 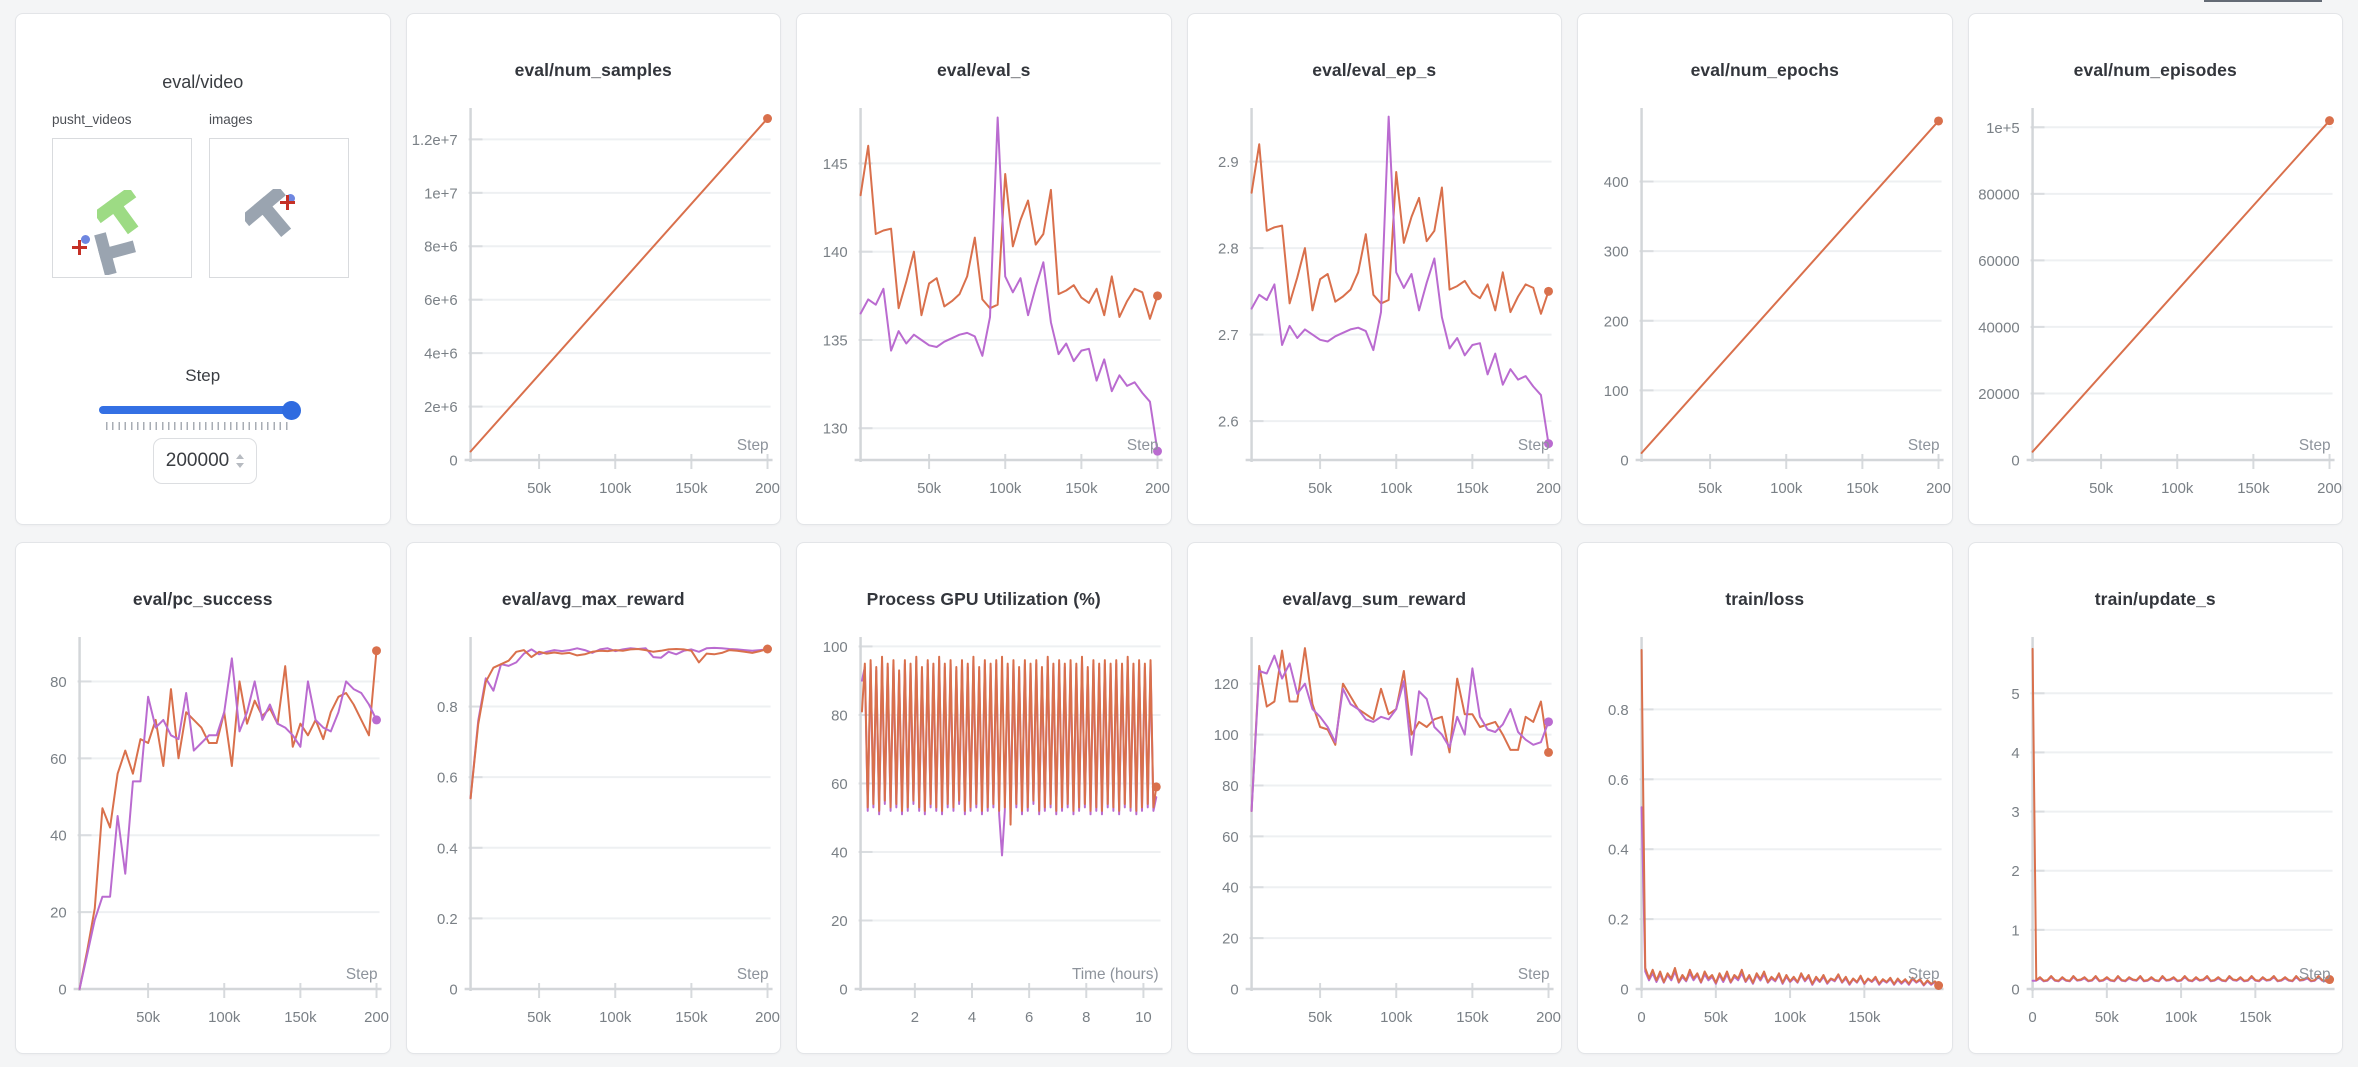 I want to click on svg-text: 120, so click(x=1225, y=684).